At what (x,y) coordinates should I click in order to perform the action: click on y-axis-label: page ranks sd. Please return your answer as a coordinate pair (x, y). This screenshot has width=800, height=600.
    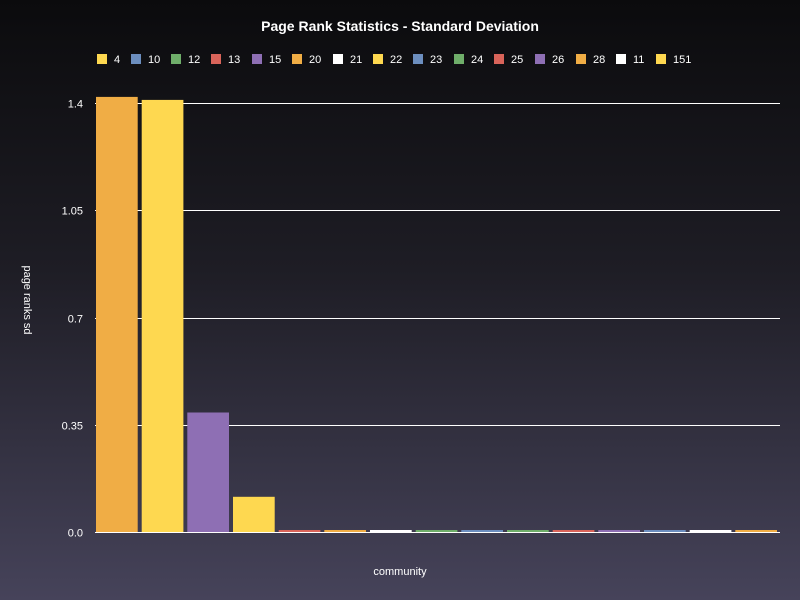
    Looking at the image, I should click on (27, 299).